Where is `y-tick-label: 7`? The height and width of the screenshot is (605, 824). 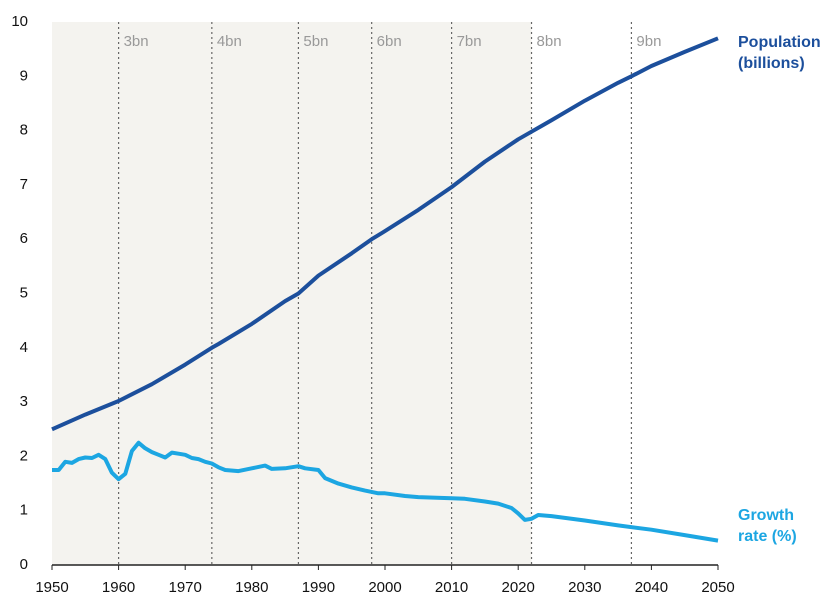 y-tick-label: 7 is located at coordinates (24, 184).